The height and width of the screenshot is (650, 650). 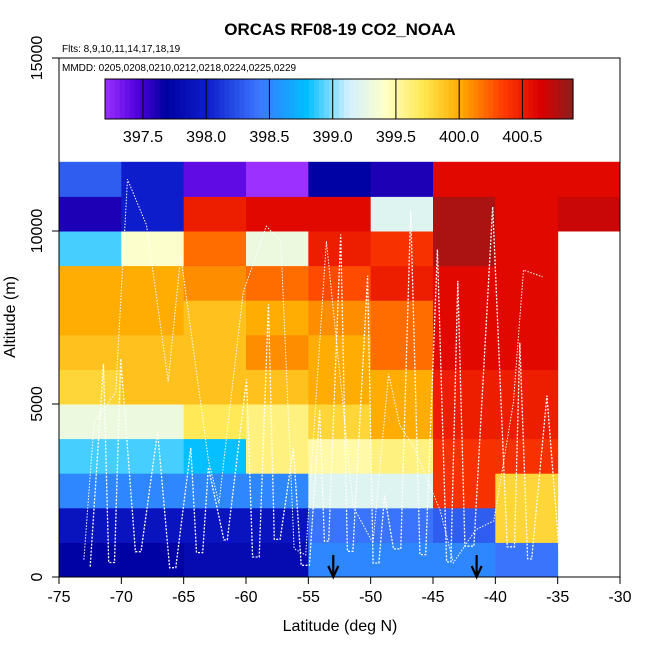 What do you see at coordinates (10, 317) in the screenshot?
I see `y-axis-label: Altitude (m)` at bounding box center [10, 317].